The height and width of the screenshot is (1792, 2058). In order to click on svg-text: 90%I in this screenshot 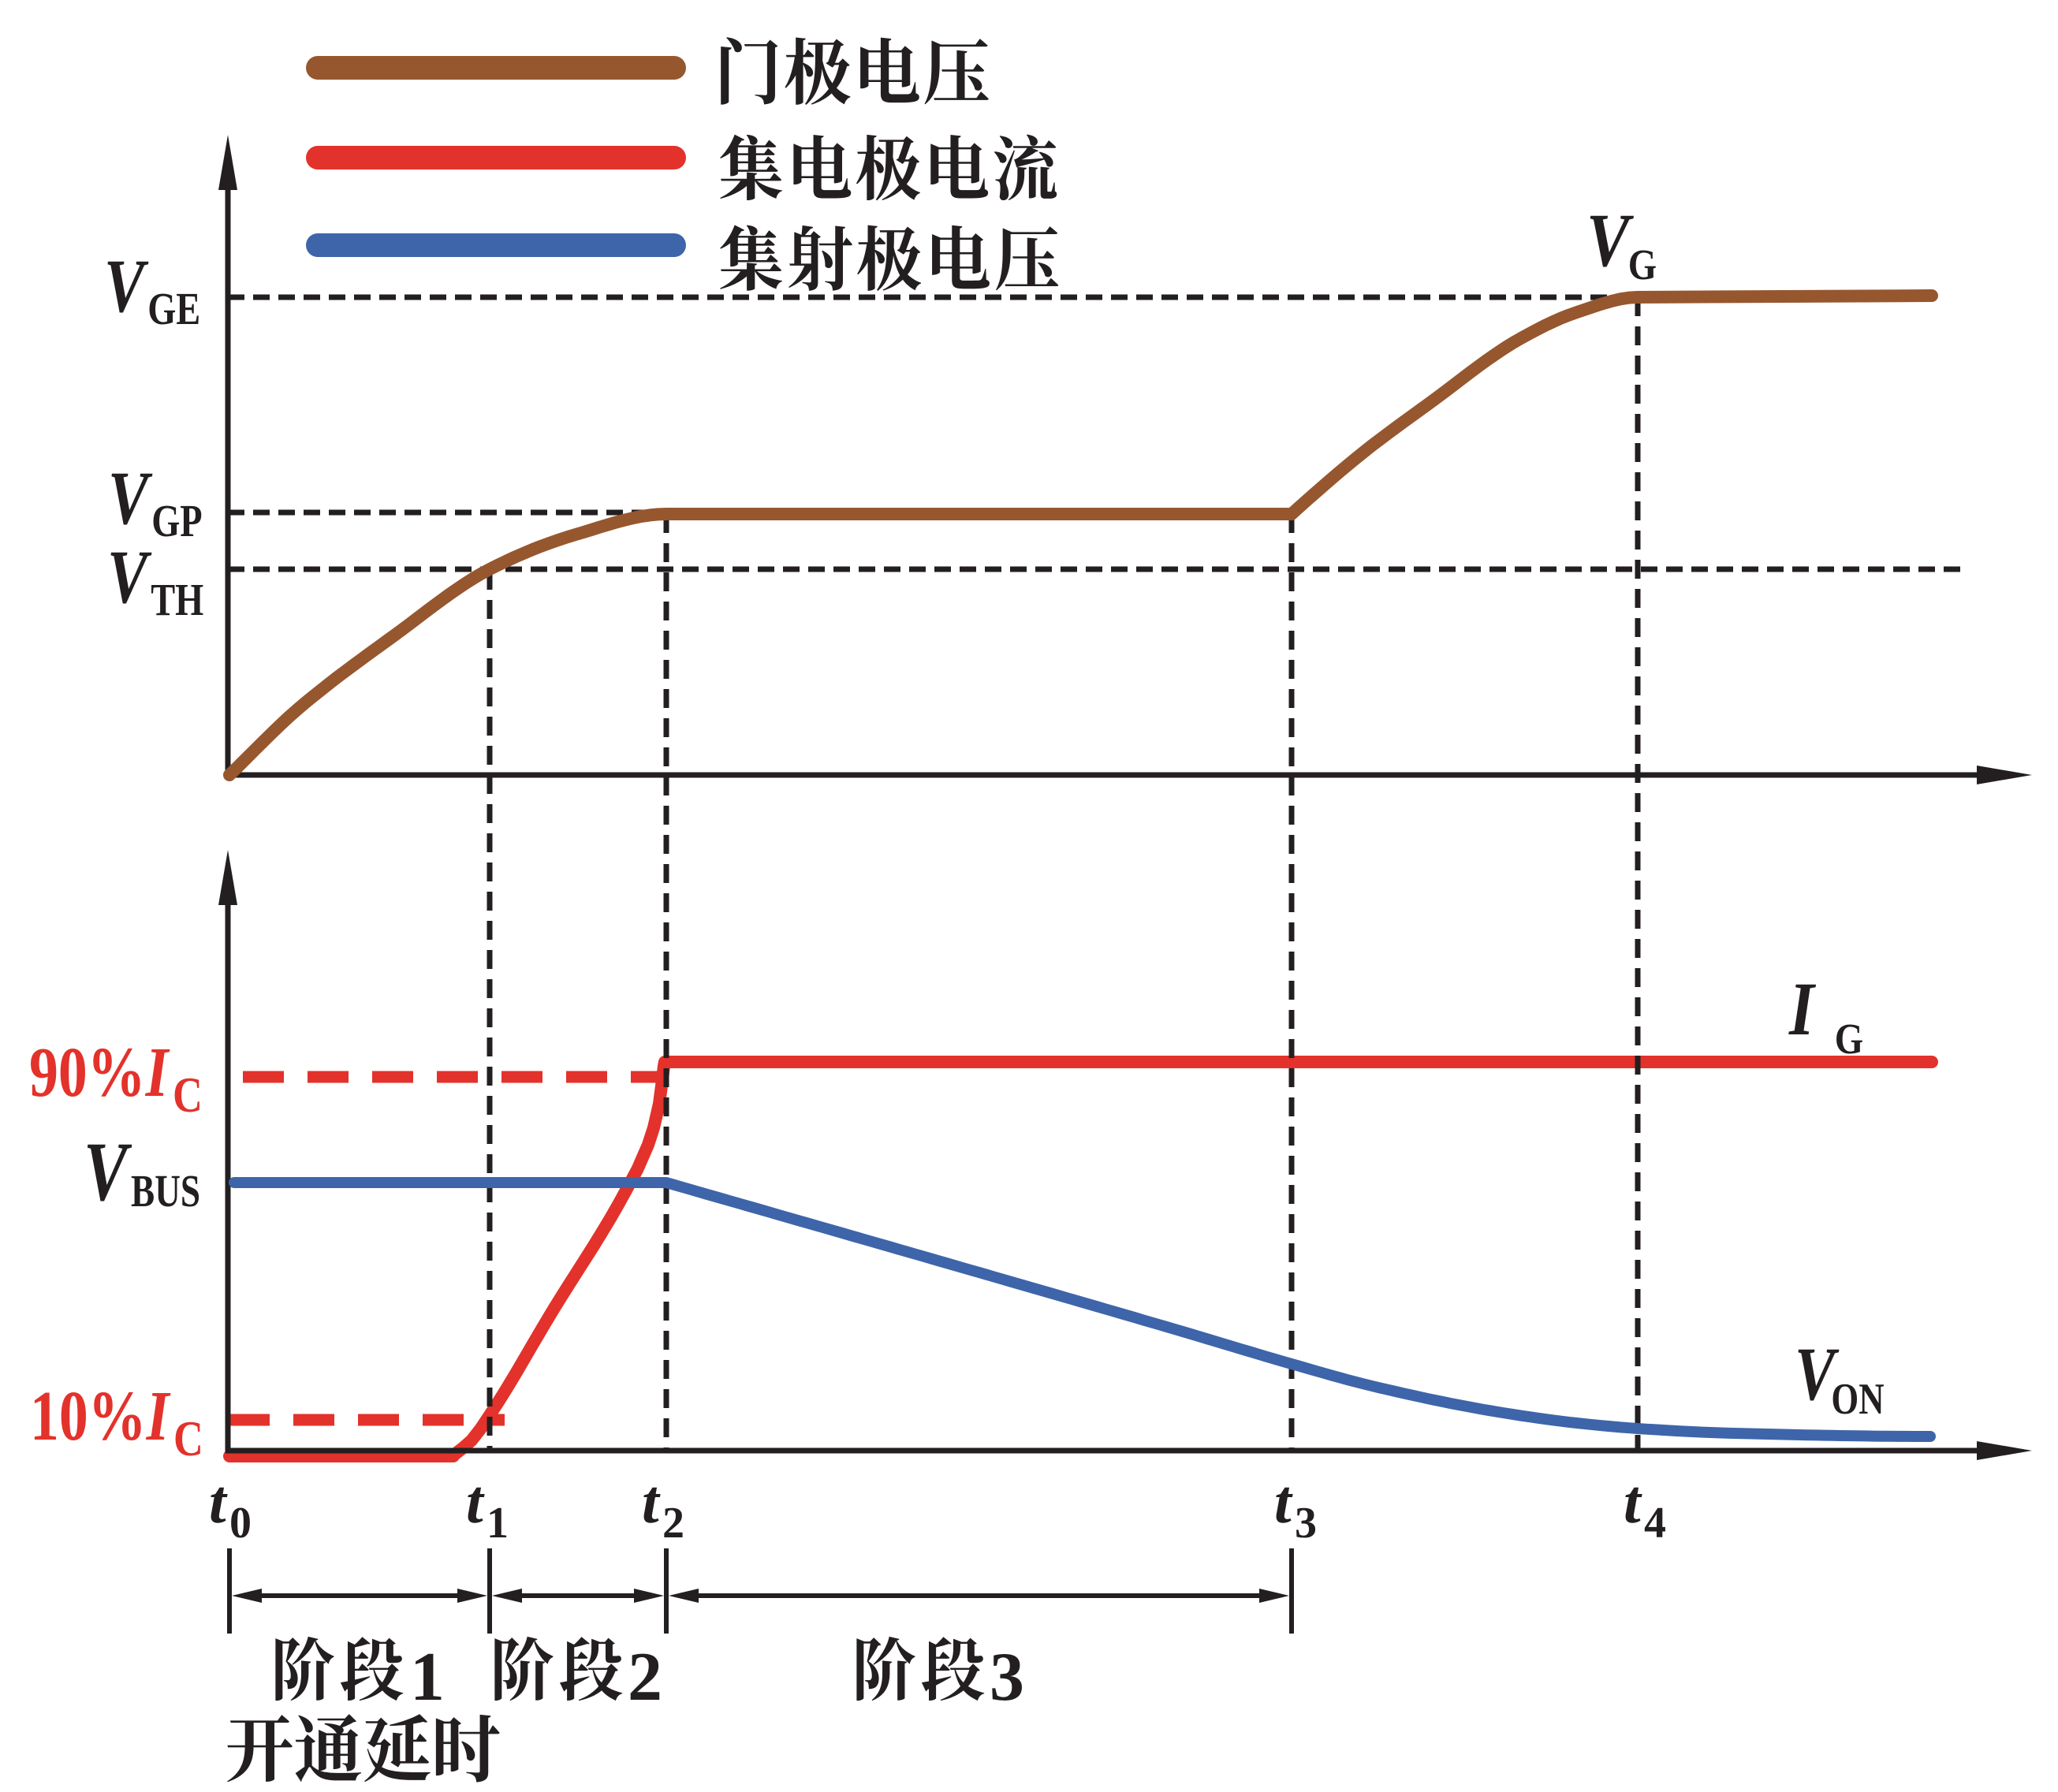, I will do `click(99, 1072)`.